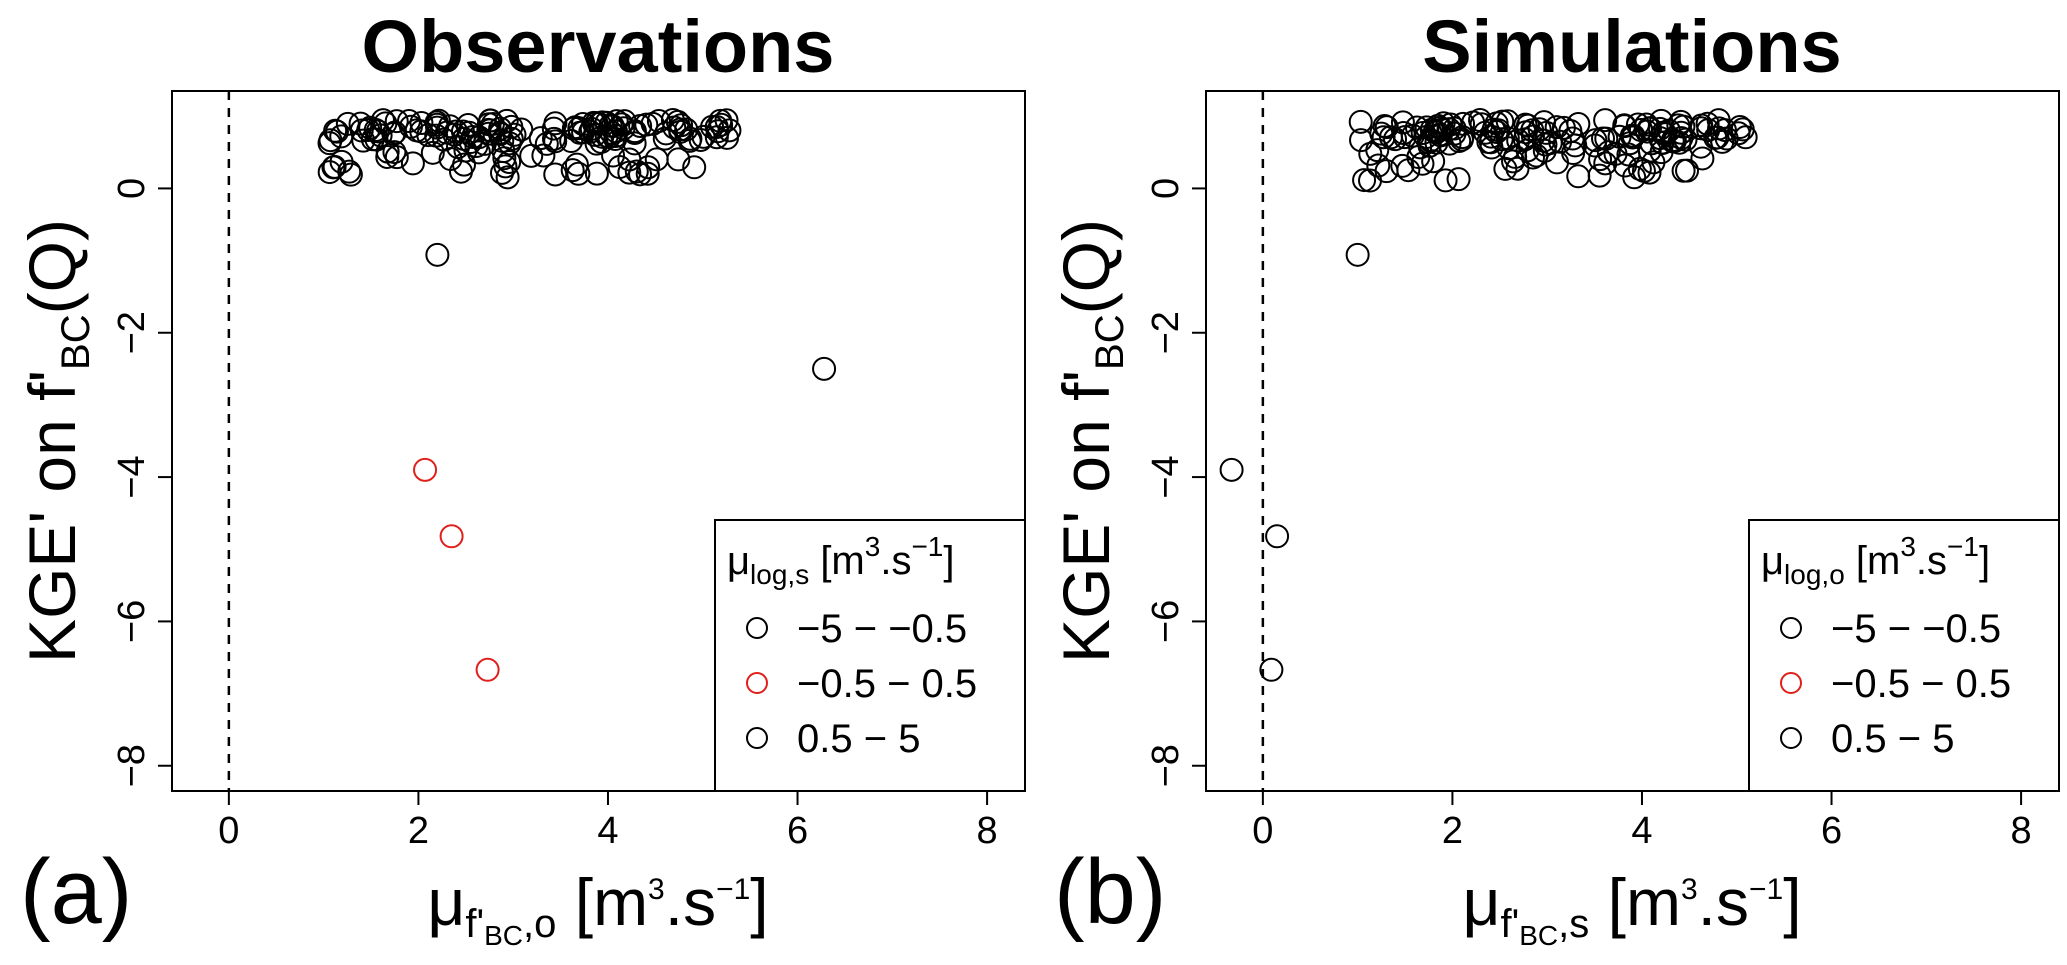 The image size is (2067, 965). What do you see at coordinates (1166, 188) in the screenshot?
I see `y-tick-label: 0` at bounding box center [1166, 188].